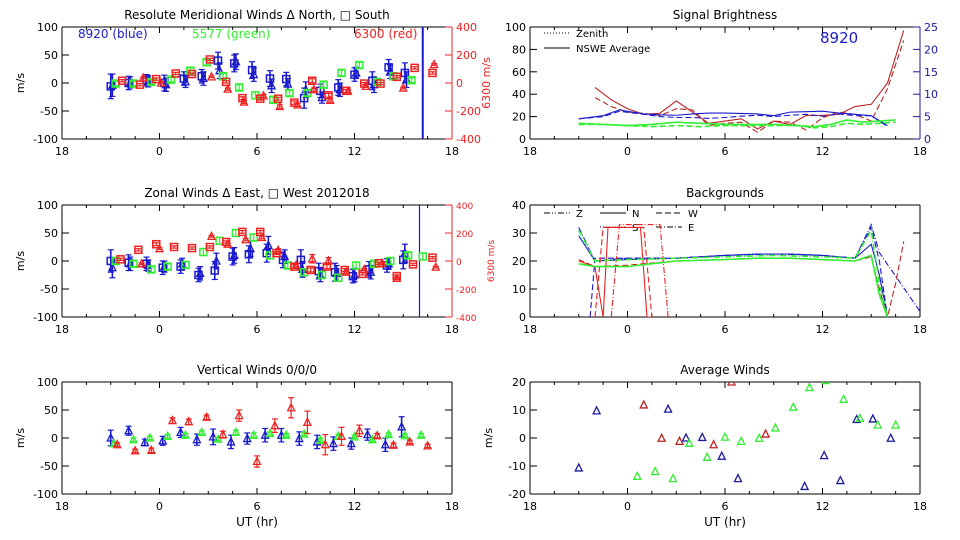  Describe the element at coordinates (927, 117) in the screenshot. I see `y2-tick-label: 5` at that location.